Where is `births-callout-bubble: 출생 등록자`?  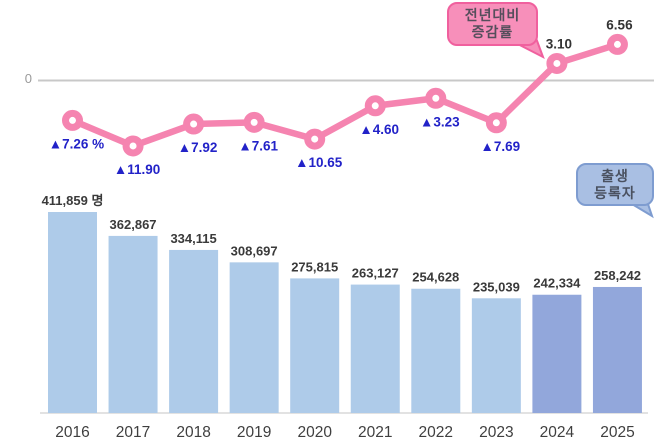
births-callout-bubble: 출생 등록자 is located at coordinates (615, 184).